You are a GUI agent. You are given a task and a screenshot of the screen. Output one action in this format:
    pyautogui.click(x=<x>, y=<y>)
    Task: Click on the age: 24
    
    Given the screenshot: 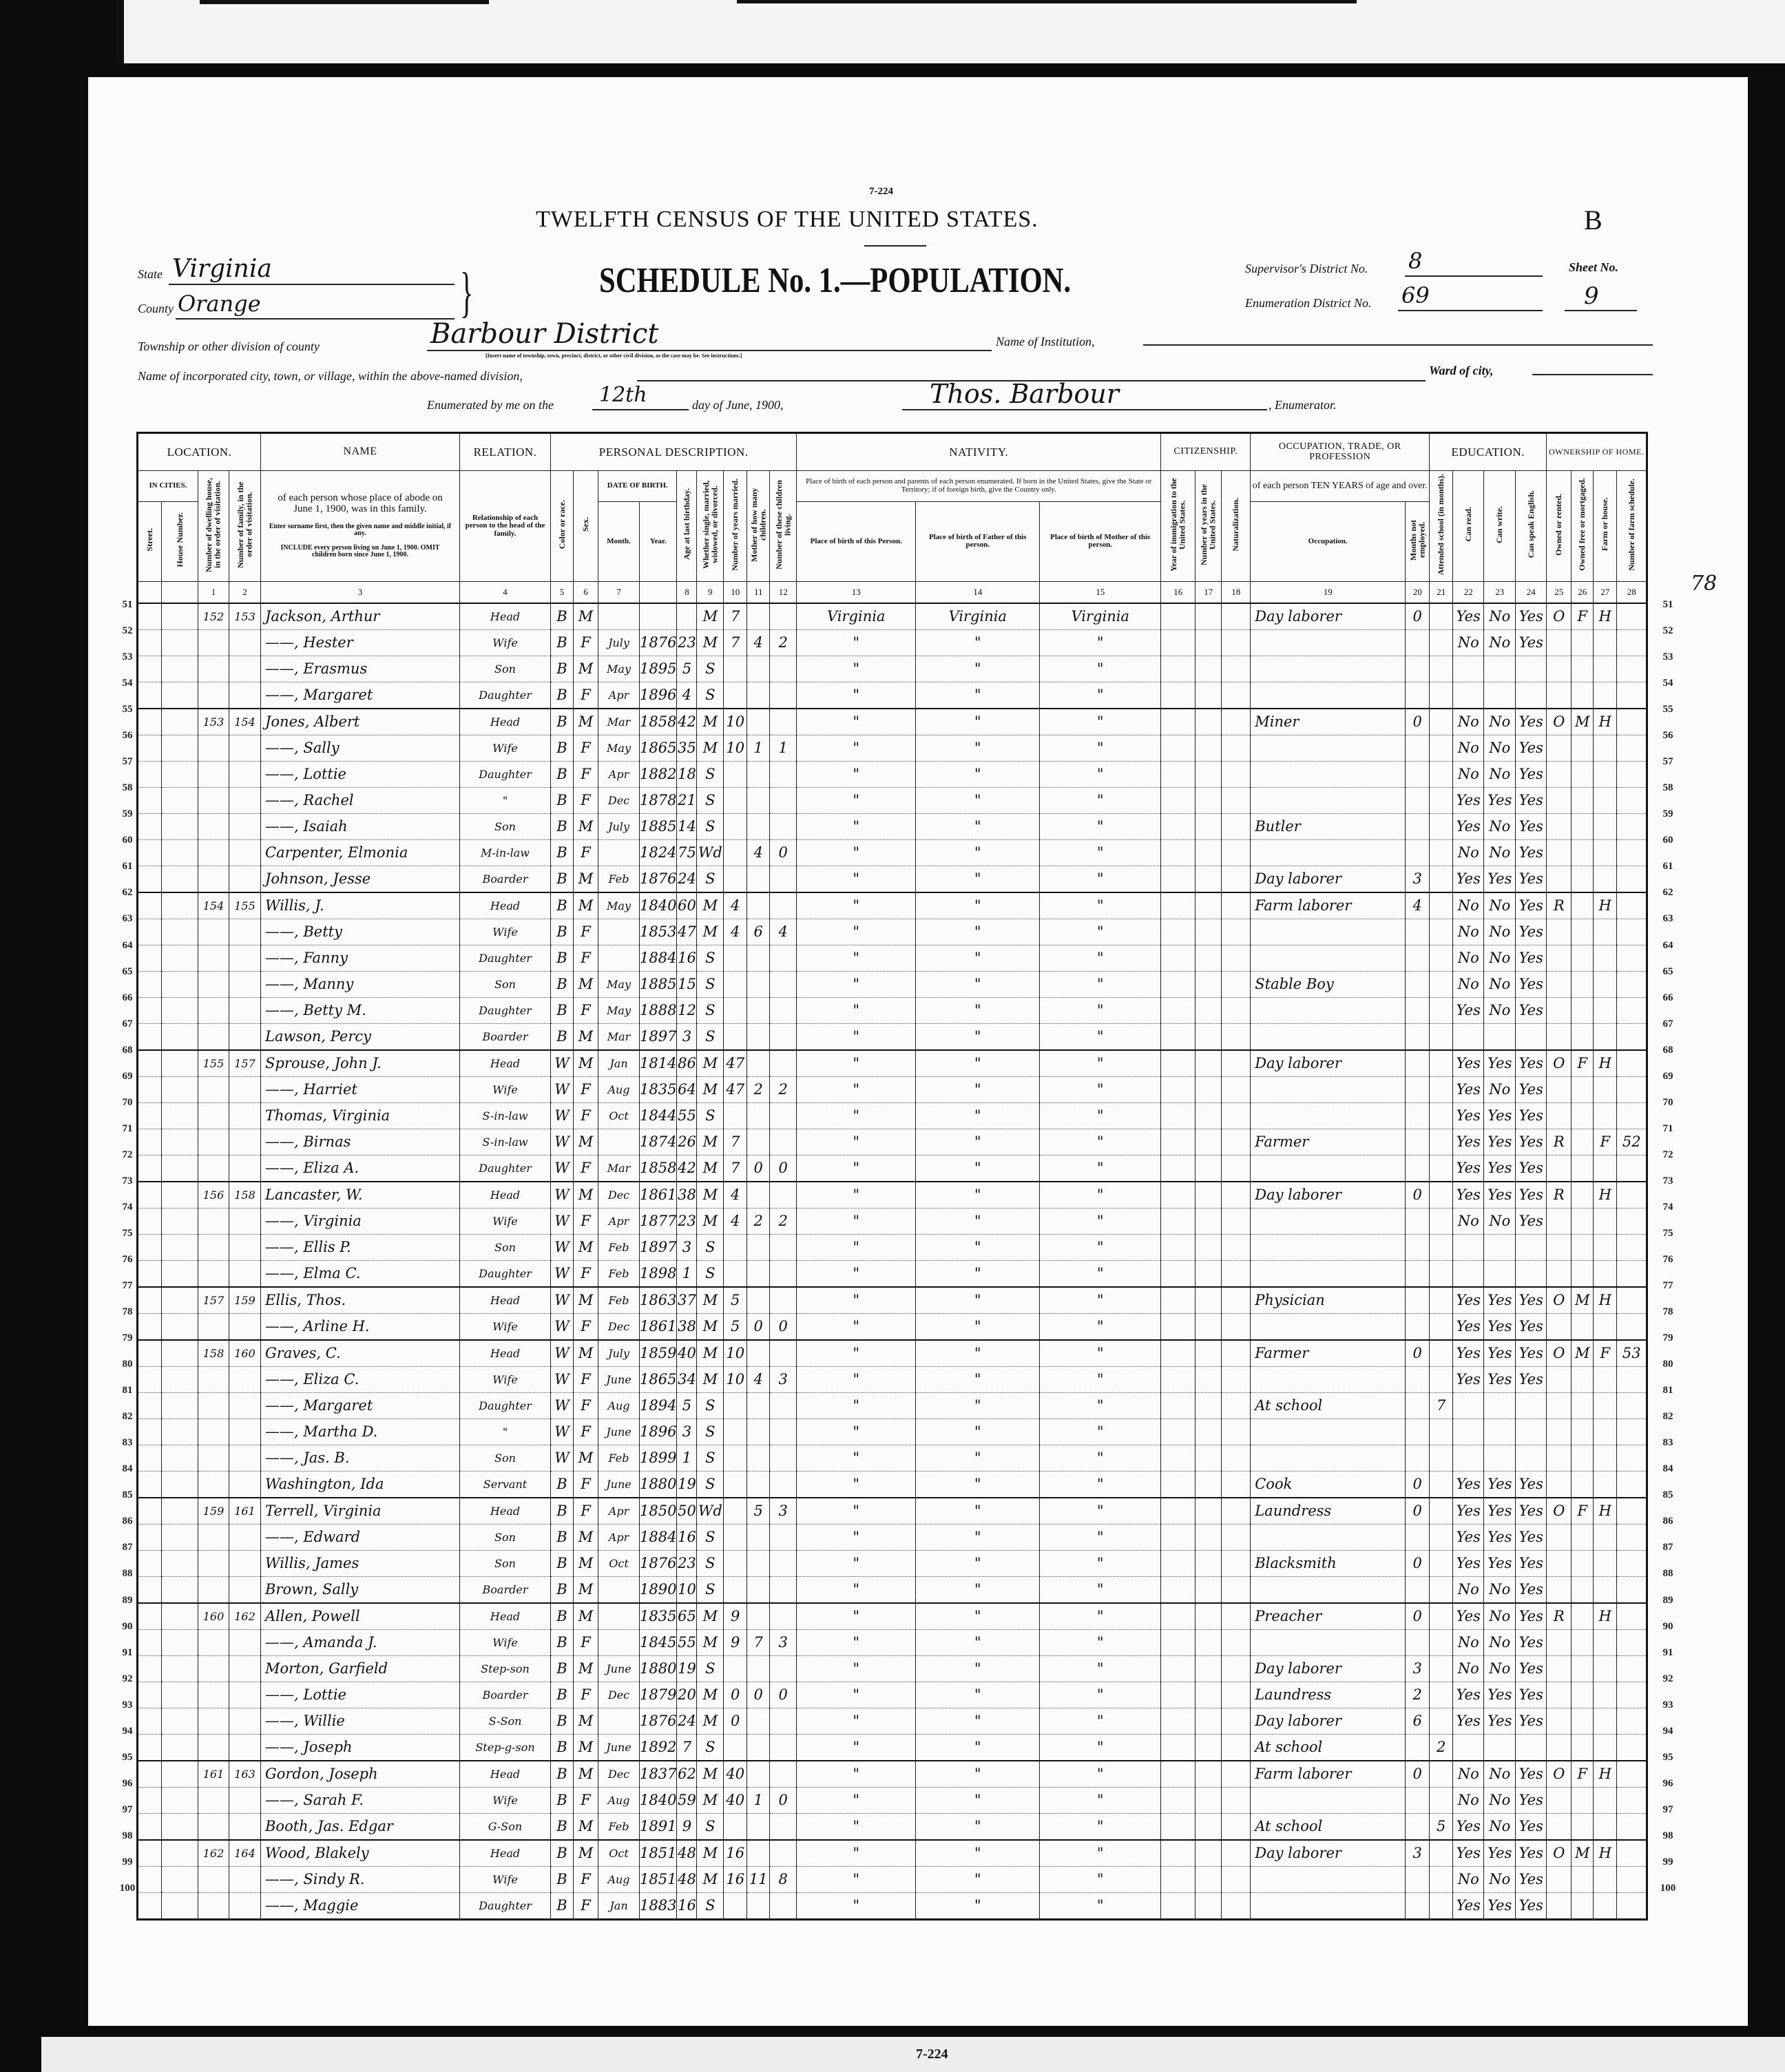 What is the action you would take?
    pyautogui.click(x=687, y=879)
    